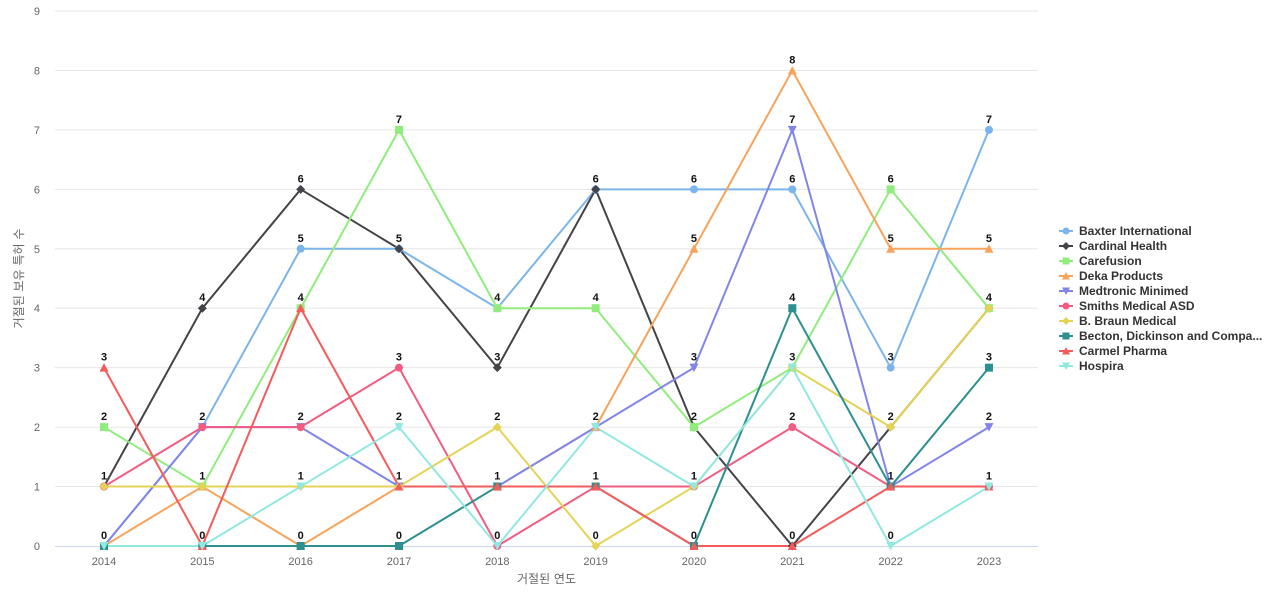 Image resolution: width=1280 pixels, height=600 pixels. I want to click on legend-label: B. Braun Medical, so click(1127, 321).